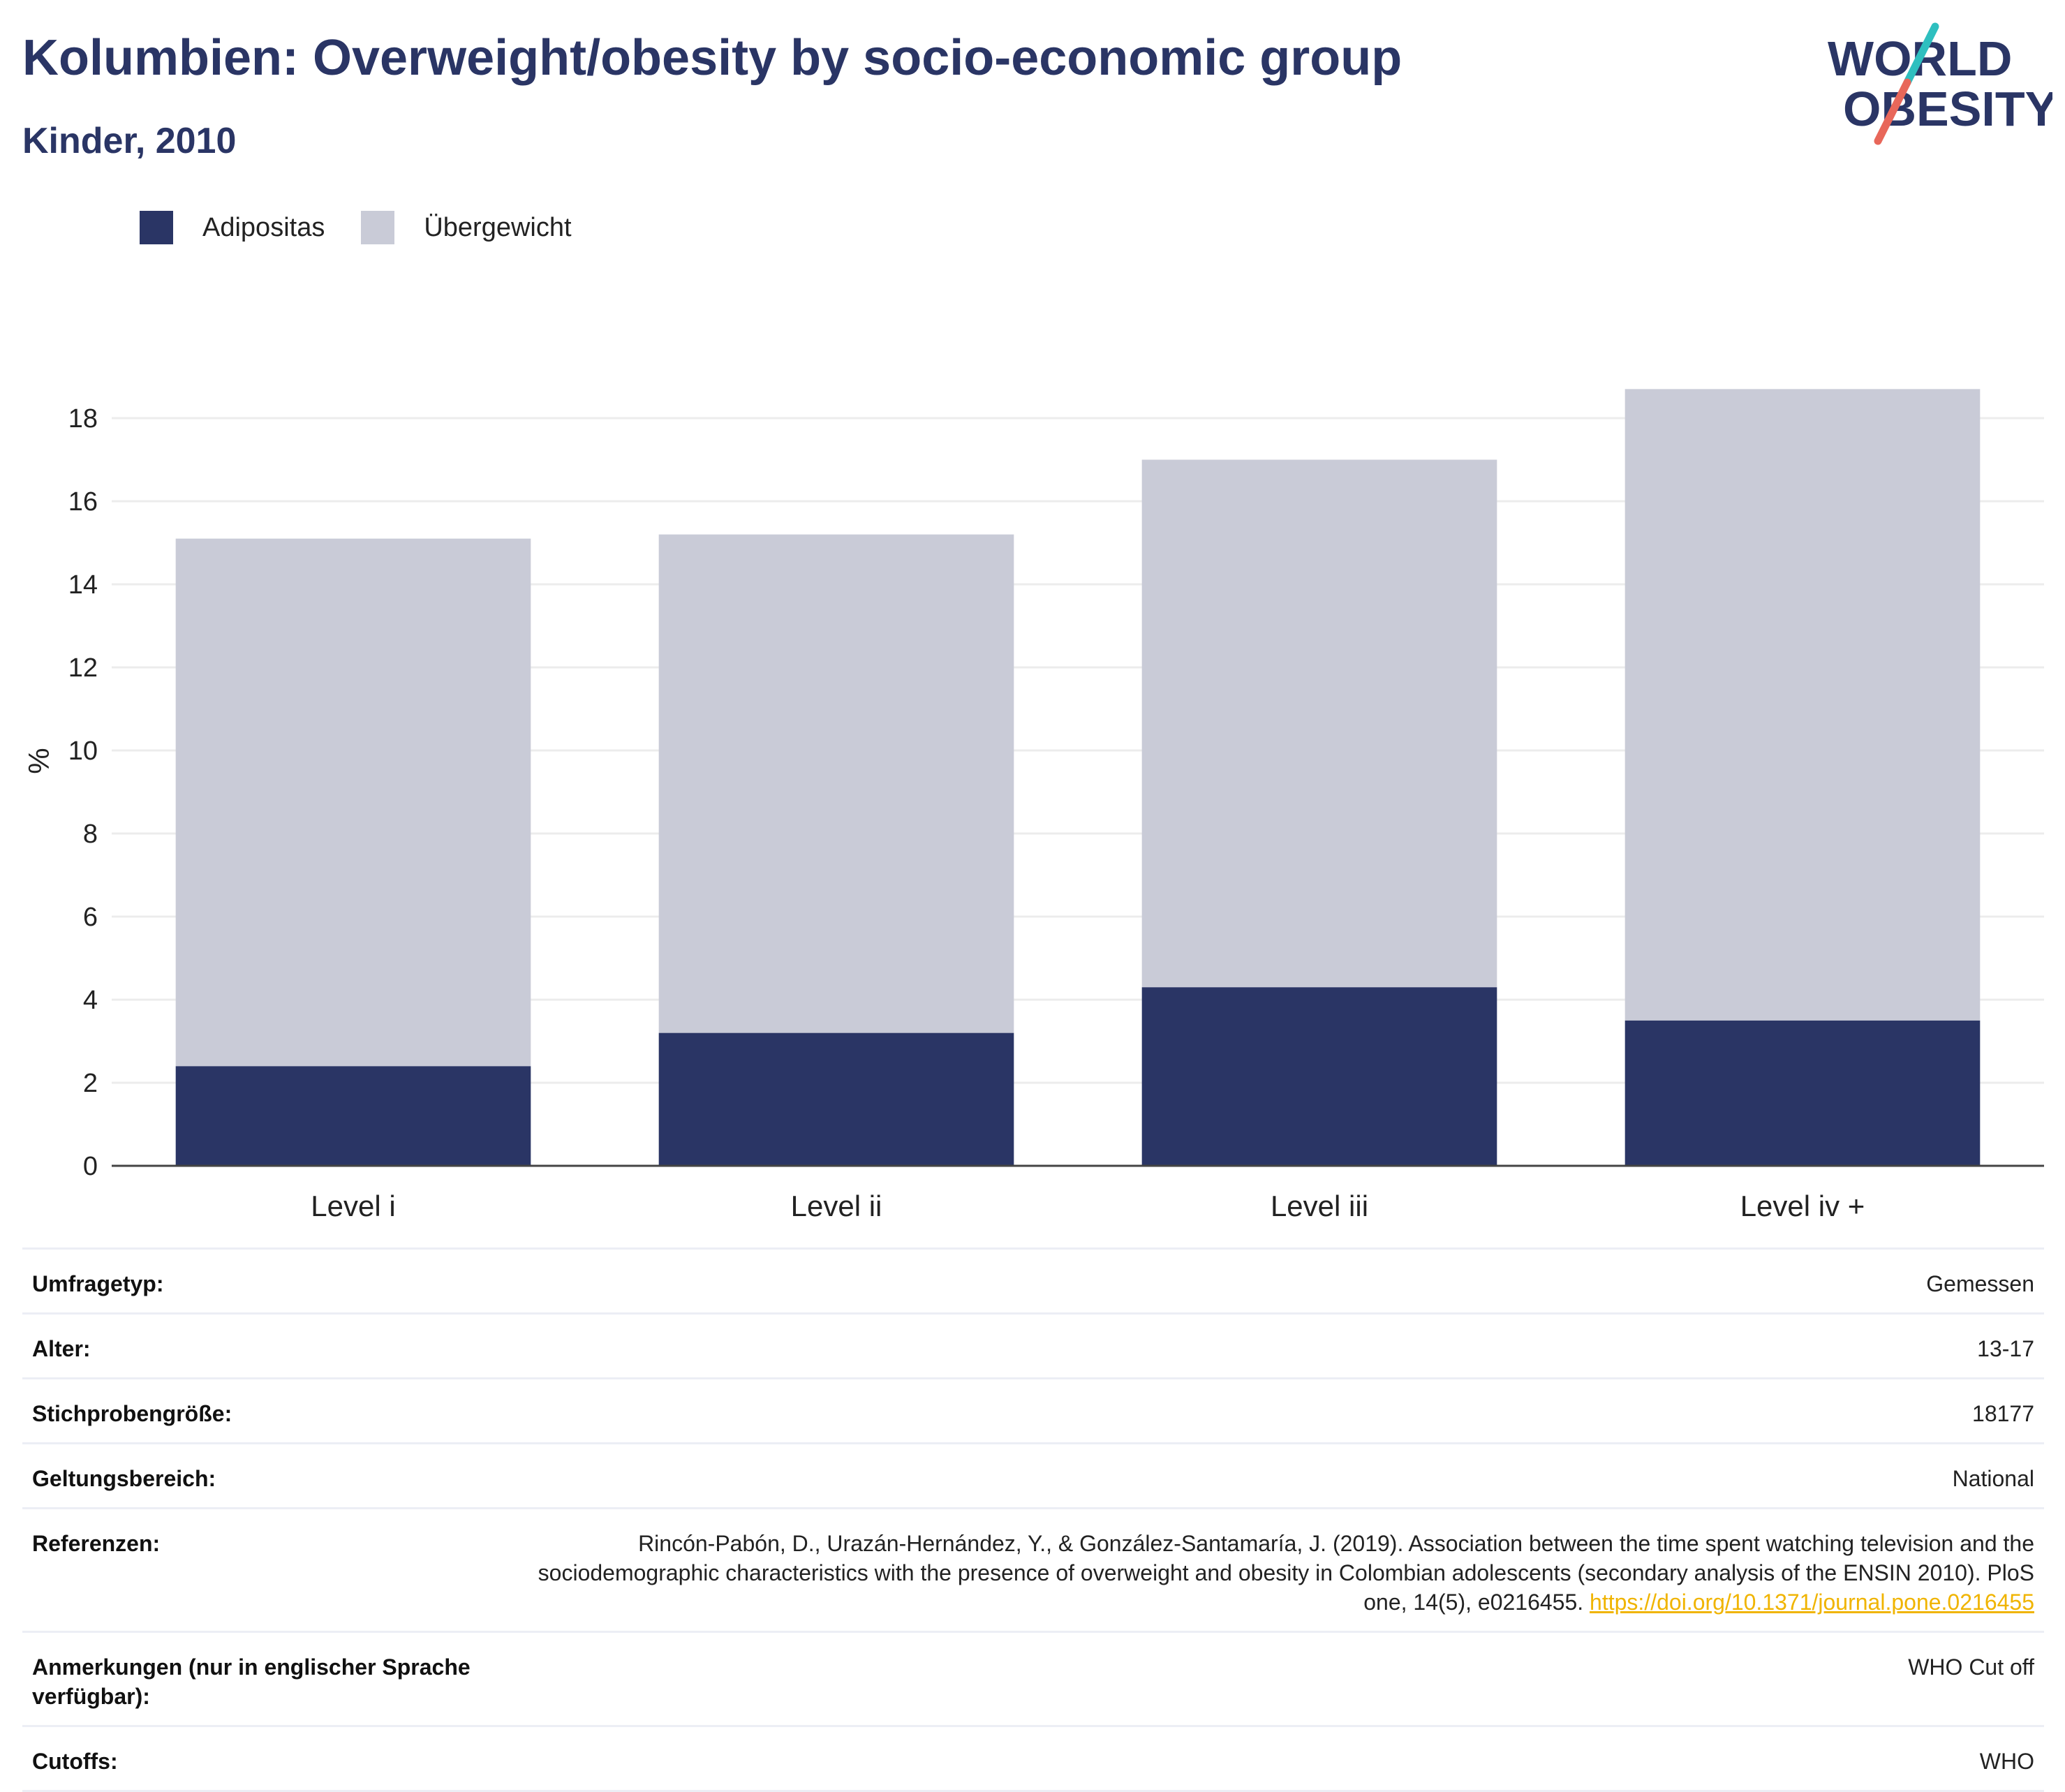  What do you see at coordinates (83, 751) in the screenshot?
I see `y-tick-label: 10` at bounding box center [83, 751].